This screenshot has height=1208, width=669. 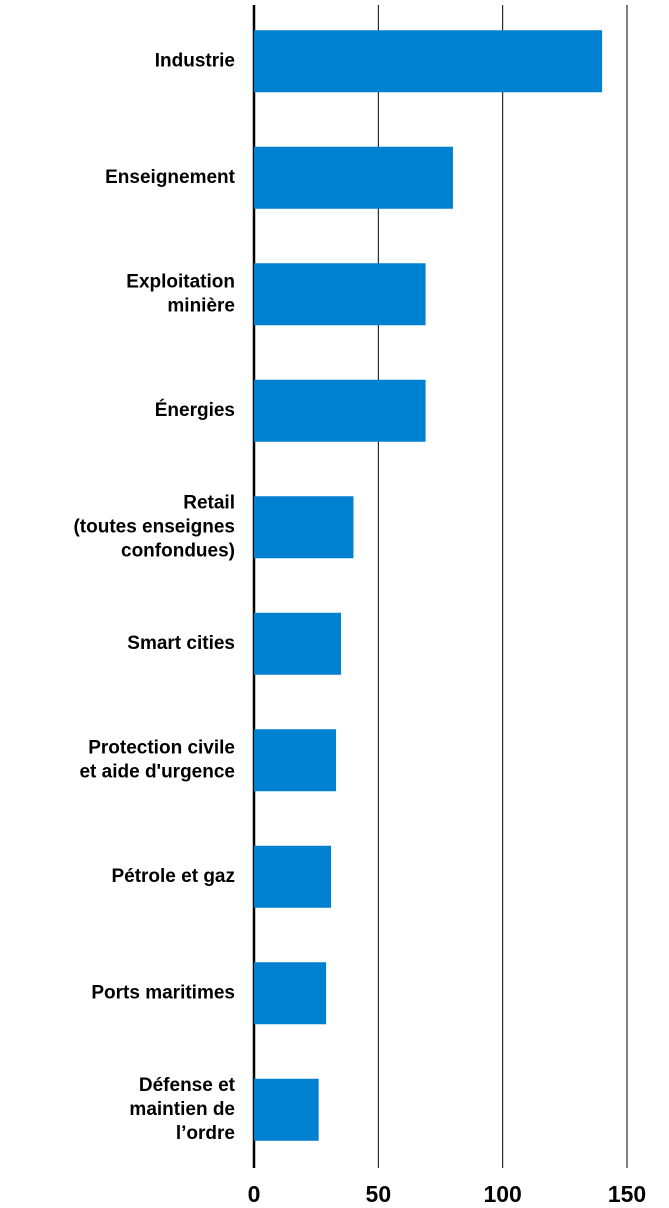 What do you see at coordinates (157, 759) in the screenshot?
I see `y-tick-label: Protection civile et aide d'urgence` at bounding box center [157, 759].